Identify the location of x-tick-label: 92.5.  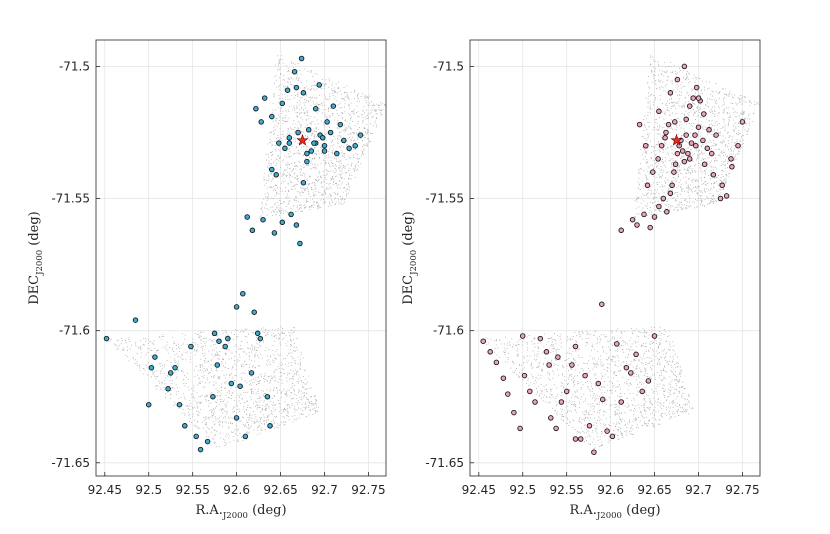
(148, 490).